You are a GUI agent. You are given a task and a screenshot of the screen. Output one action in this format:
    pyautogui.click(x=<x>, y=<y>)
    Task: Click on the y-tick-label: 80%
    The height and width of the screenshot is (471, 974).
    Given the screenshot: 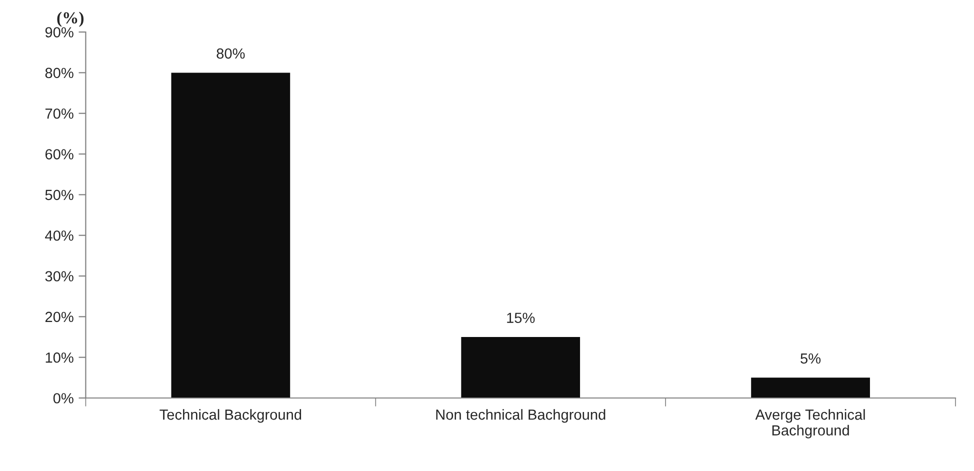 What is the action you would take?
    pyautogui.click(x=59, y=73)
    